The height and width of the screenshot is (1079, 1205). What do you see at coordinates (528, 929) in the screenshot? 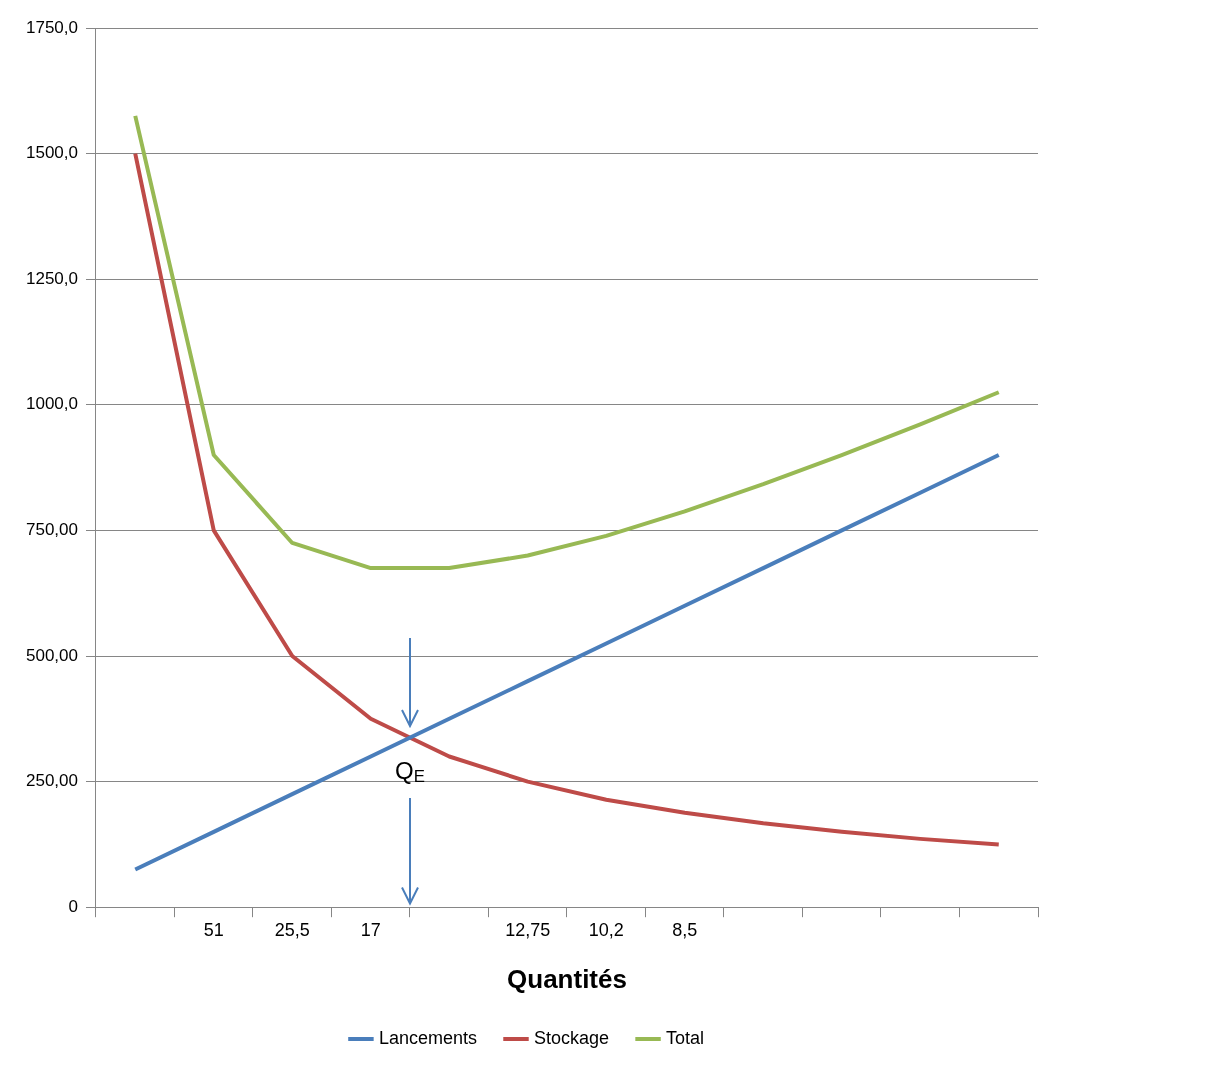
I see `x-tick-label: 12,75` at bounding box center [528, 929].